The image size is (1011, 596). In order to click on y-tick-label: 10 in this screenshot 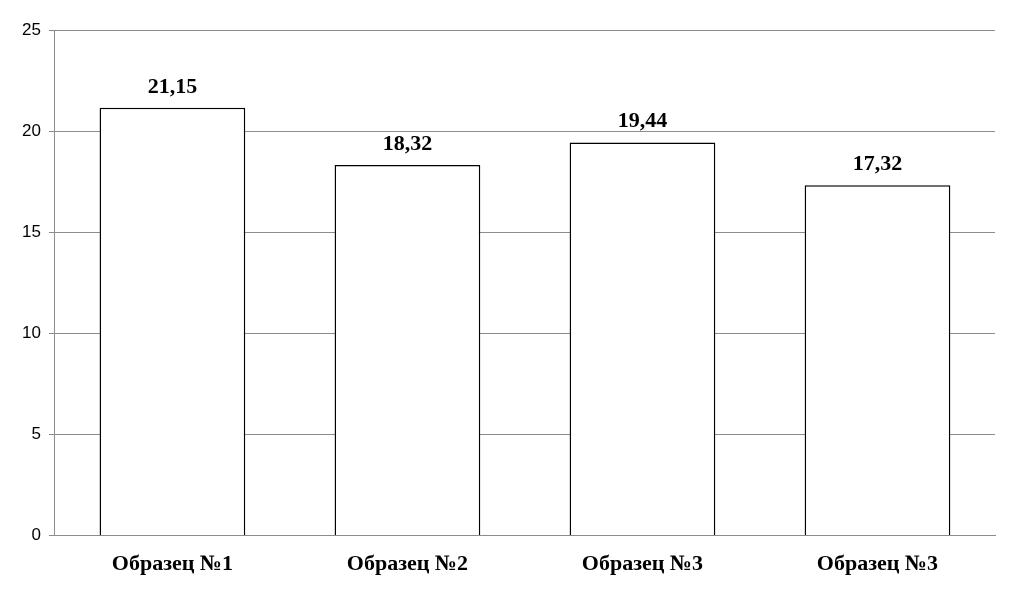, I will do `click(31, 333)`.